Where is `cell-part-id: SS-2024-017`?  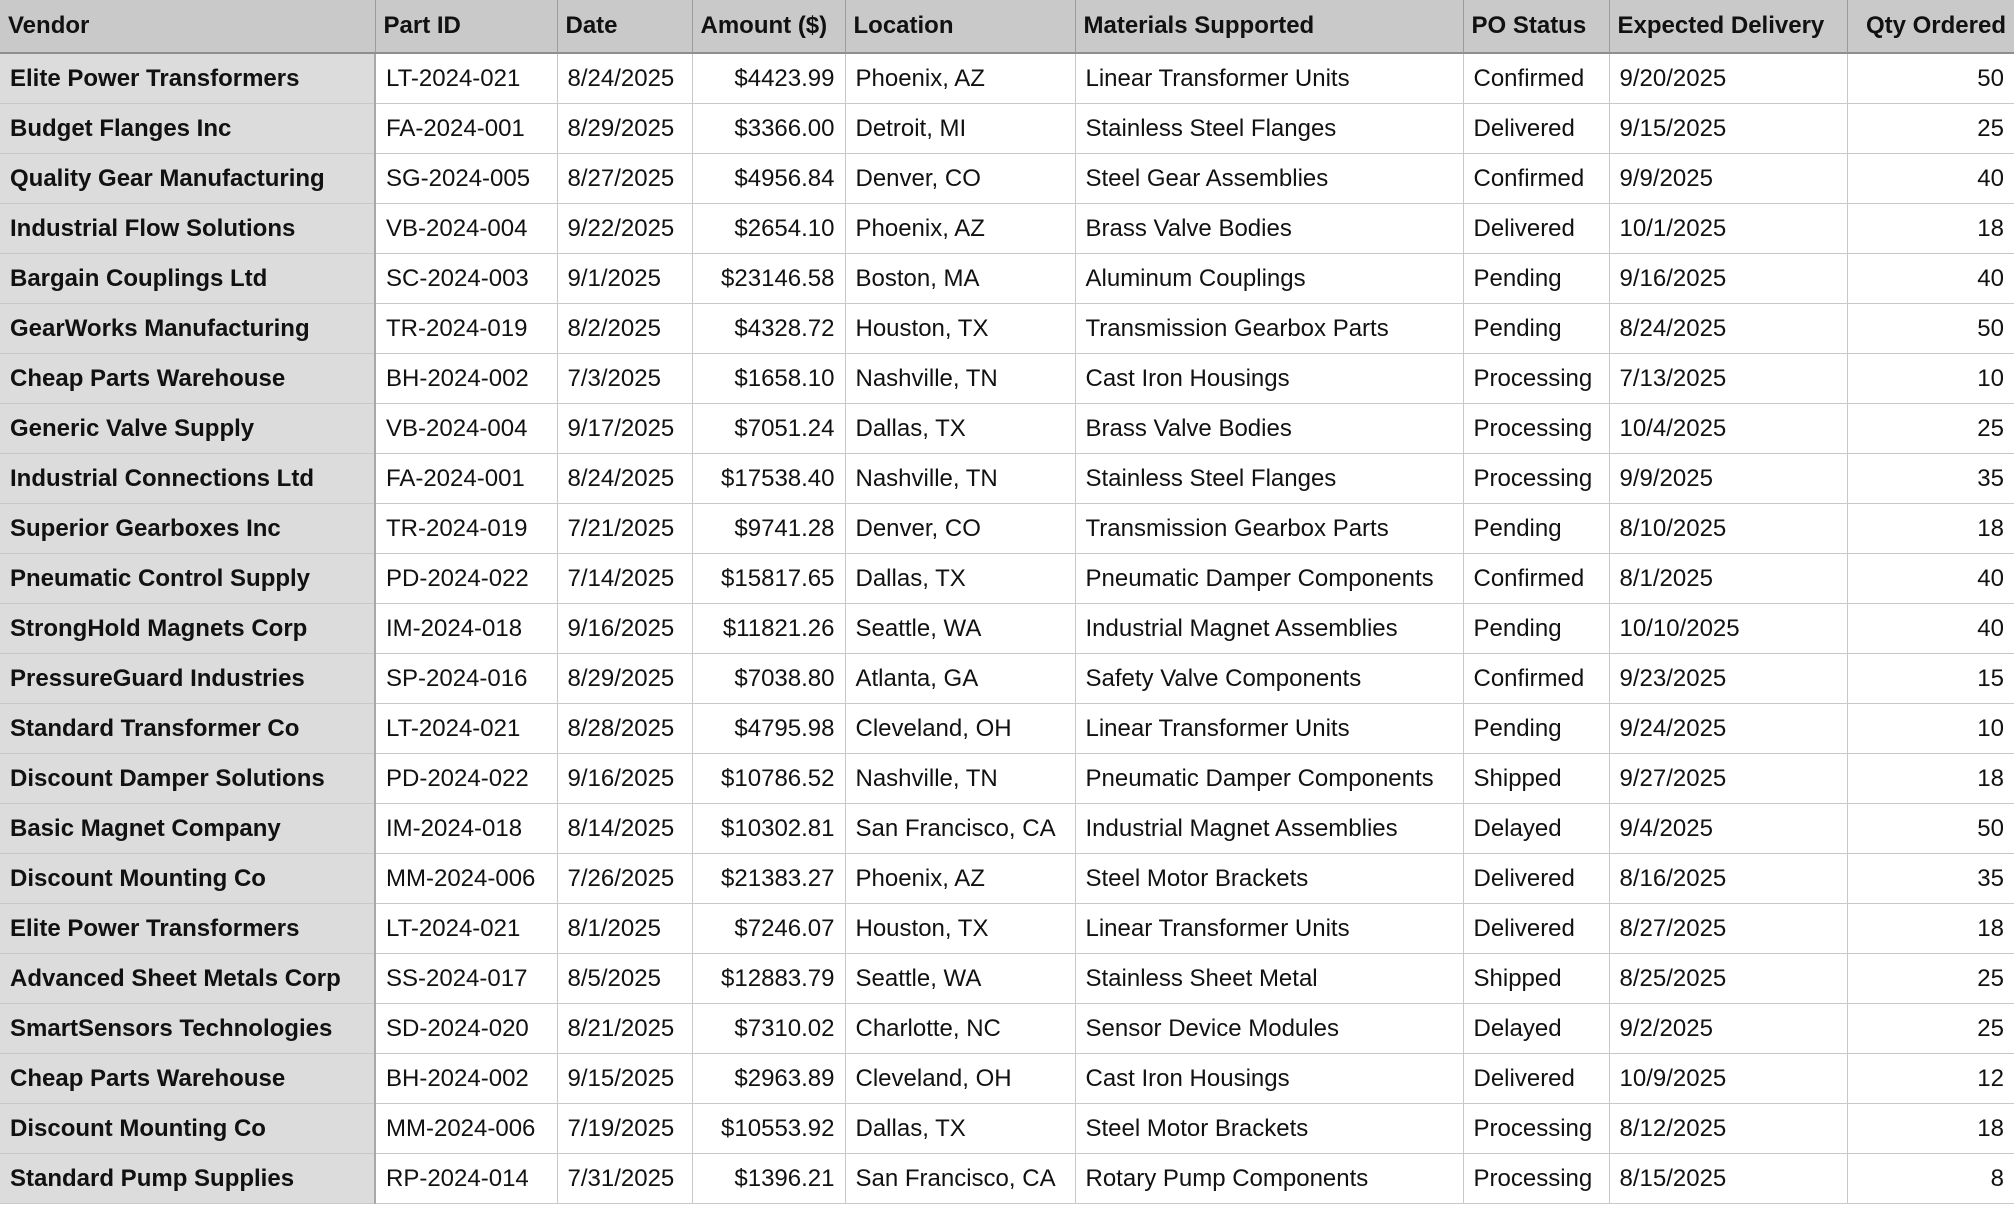 cell-part-id: SS-2024-017 is located at coordinates (466, 978).